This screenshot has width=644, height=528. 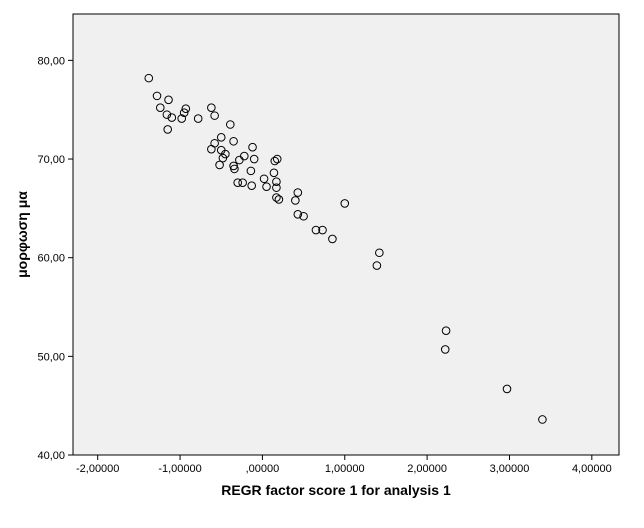 I want to click on y-tick-label: 80,00, so click(x=51, y=61).